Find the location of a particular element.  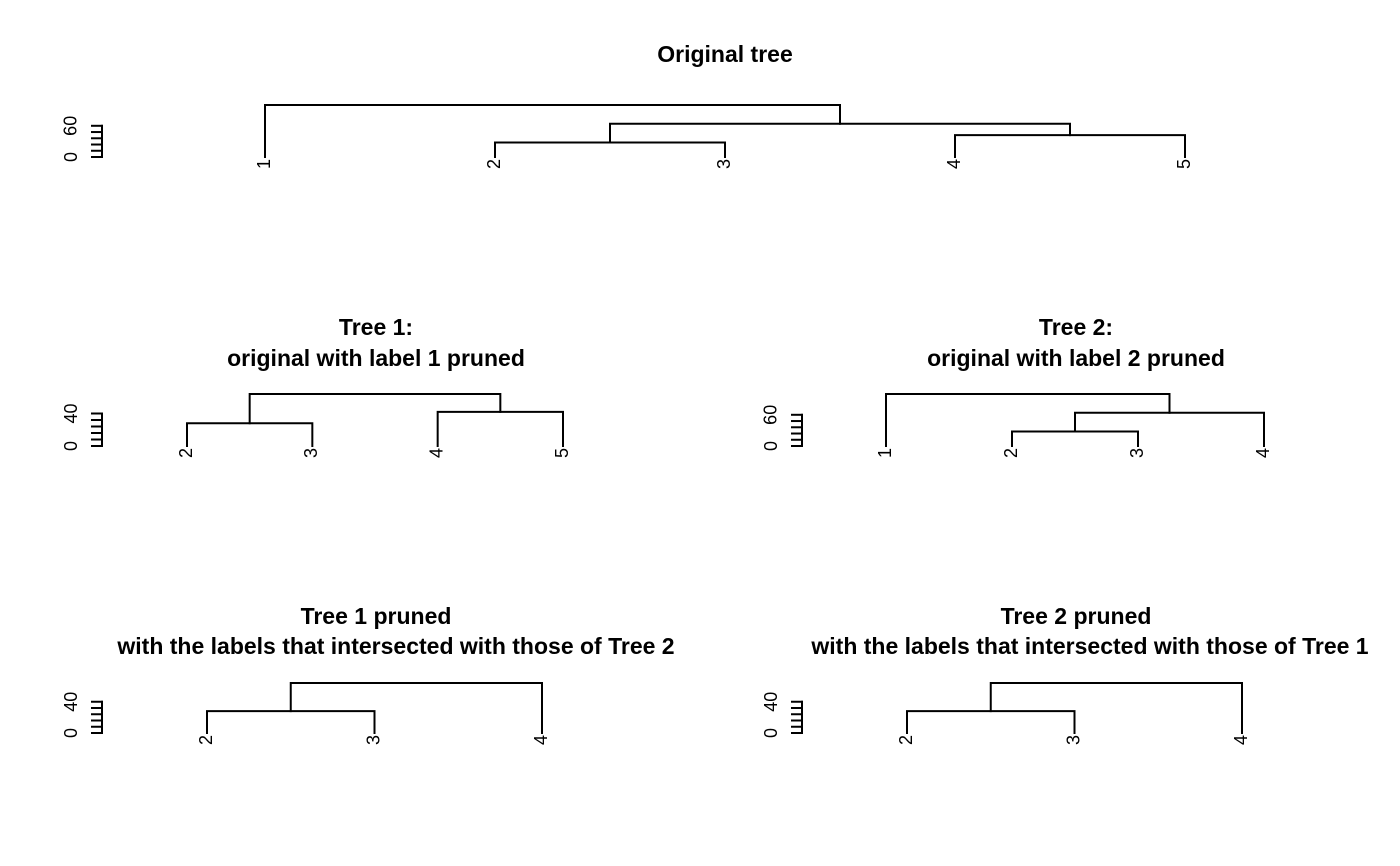

panel-subtitle: original with label 2 pruned is located at coordinates (1076, 358).